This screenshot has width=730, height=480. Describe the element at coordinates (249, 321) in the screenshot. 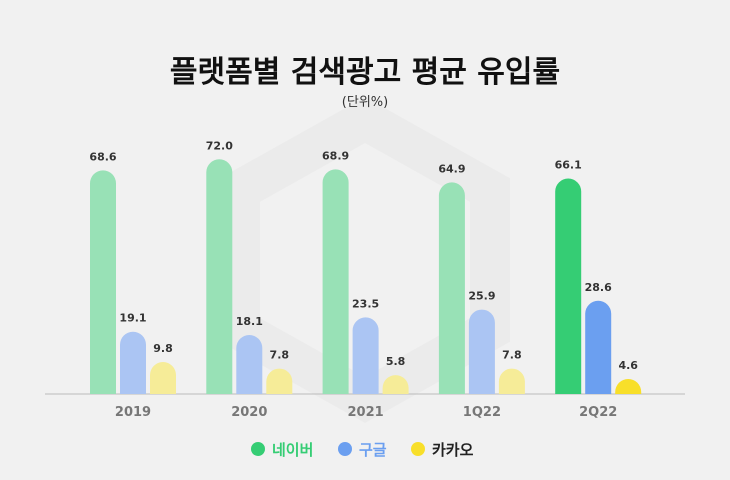

I see `value-label-2020-1: 18.1` at that location.